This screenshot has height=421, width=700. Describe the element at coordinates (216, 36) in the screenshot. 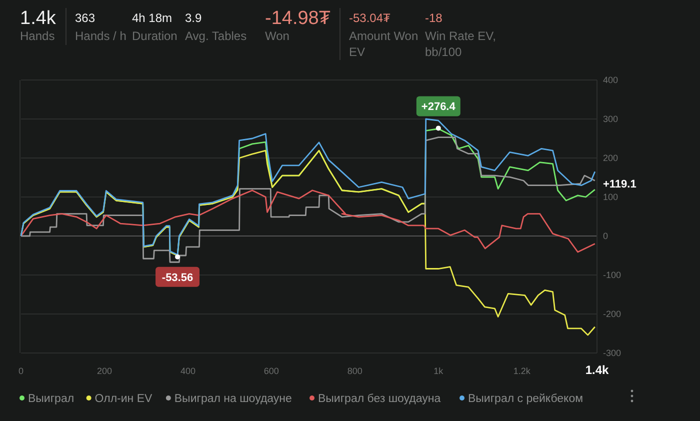

I see `text: Avg. Tables` at that location.